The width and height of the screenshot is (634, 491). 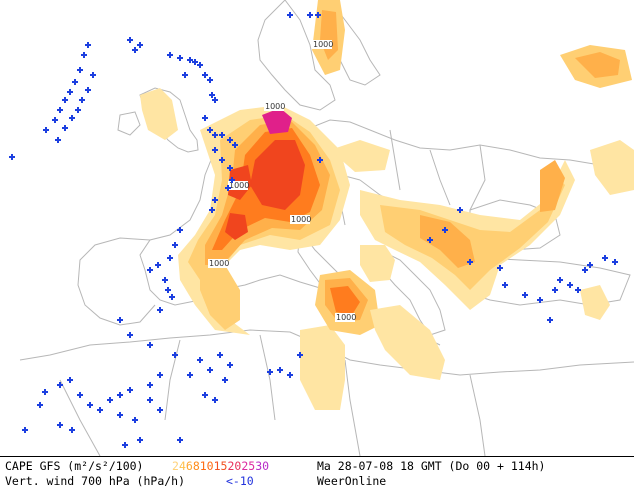 What do you see at coordinates (175, 466) in the screenshot?
I see `scale-step: 2` at bounding box center [175, 466].